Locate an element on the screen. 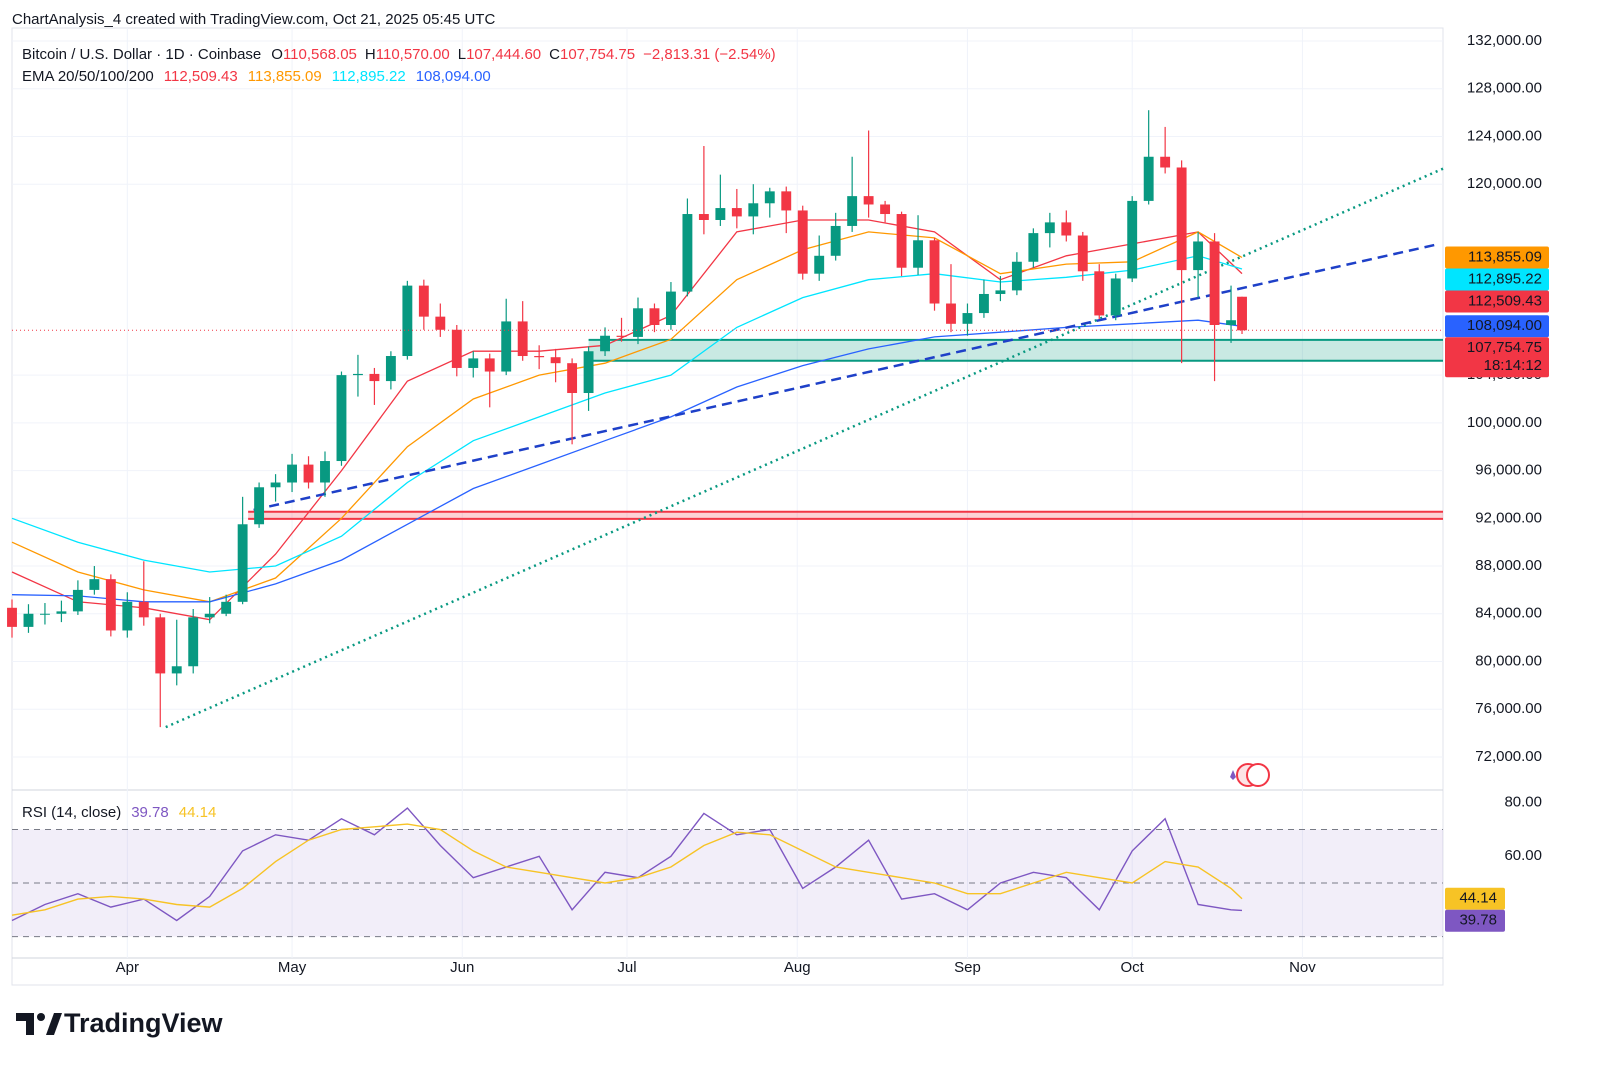 Image resolution: width=1600 pixels, height=1084 pixels. brand: TradingView is located at coordinates (144, 1023).